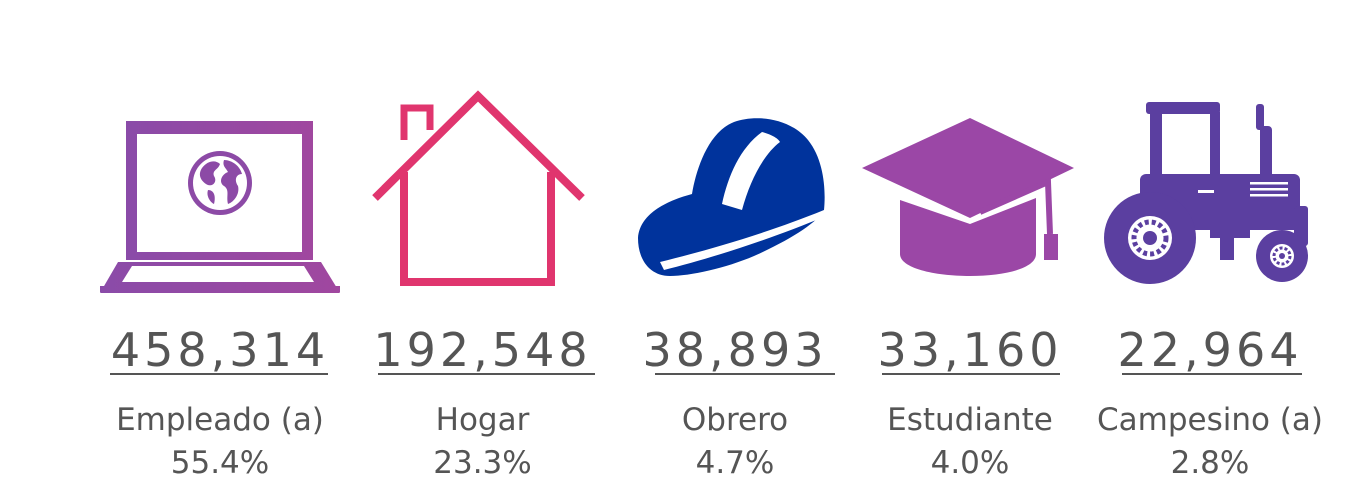 Image resolution: width=1360 pixels, height=500 pixels. What do you see at coordinates (482, 420) in the screenshot?
I see `label-hogar: Hogar` at bounding box center [482, 420].